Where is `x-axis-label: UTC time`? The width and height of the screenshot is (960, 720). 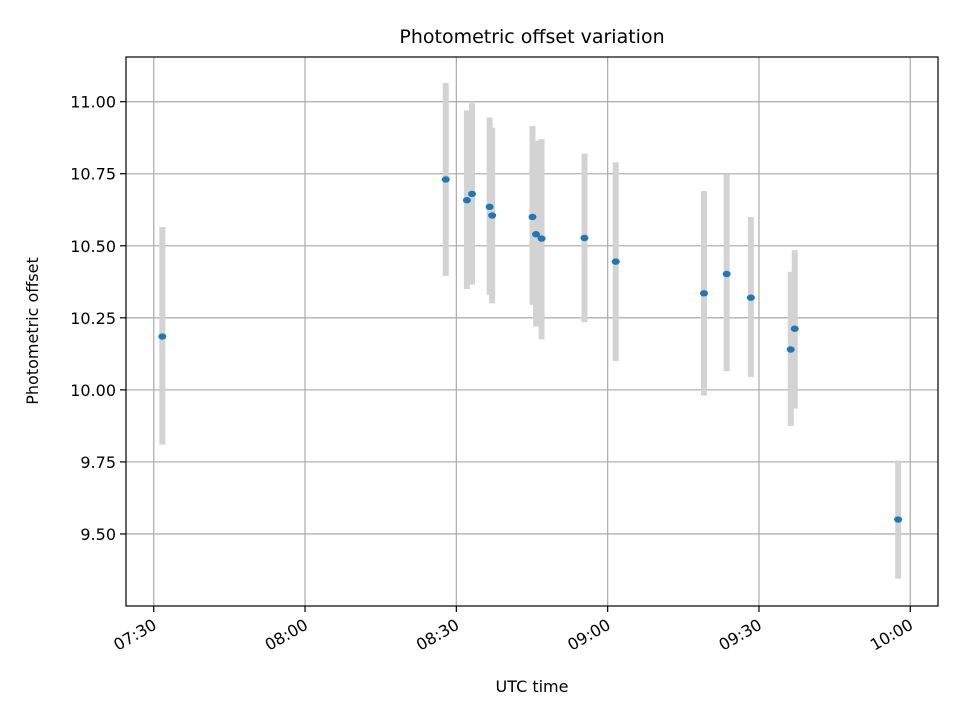
x-axis-label: UTC time is located at coordinates (532, 686).